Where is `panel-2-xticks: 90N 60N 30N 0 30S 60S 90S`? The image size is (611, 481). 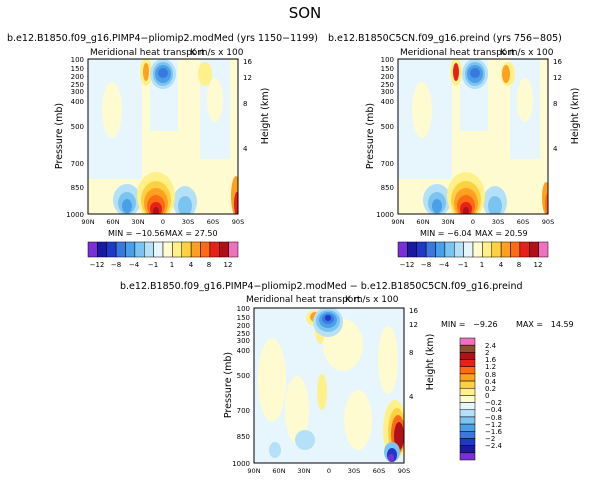
panel-2-xticks: 90N 60N 30N 0 30S 60S 90S is located at coordinates (472, 222).